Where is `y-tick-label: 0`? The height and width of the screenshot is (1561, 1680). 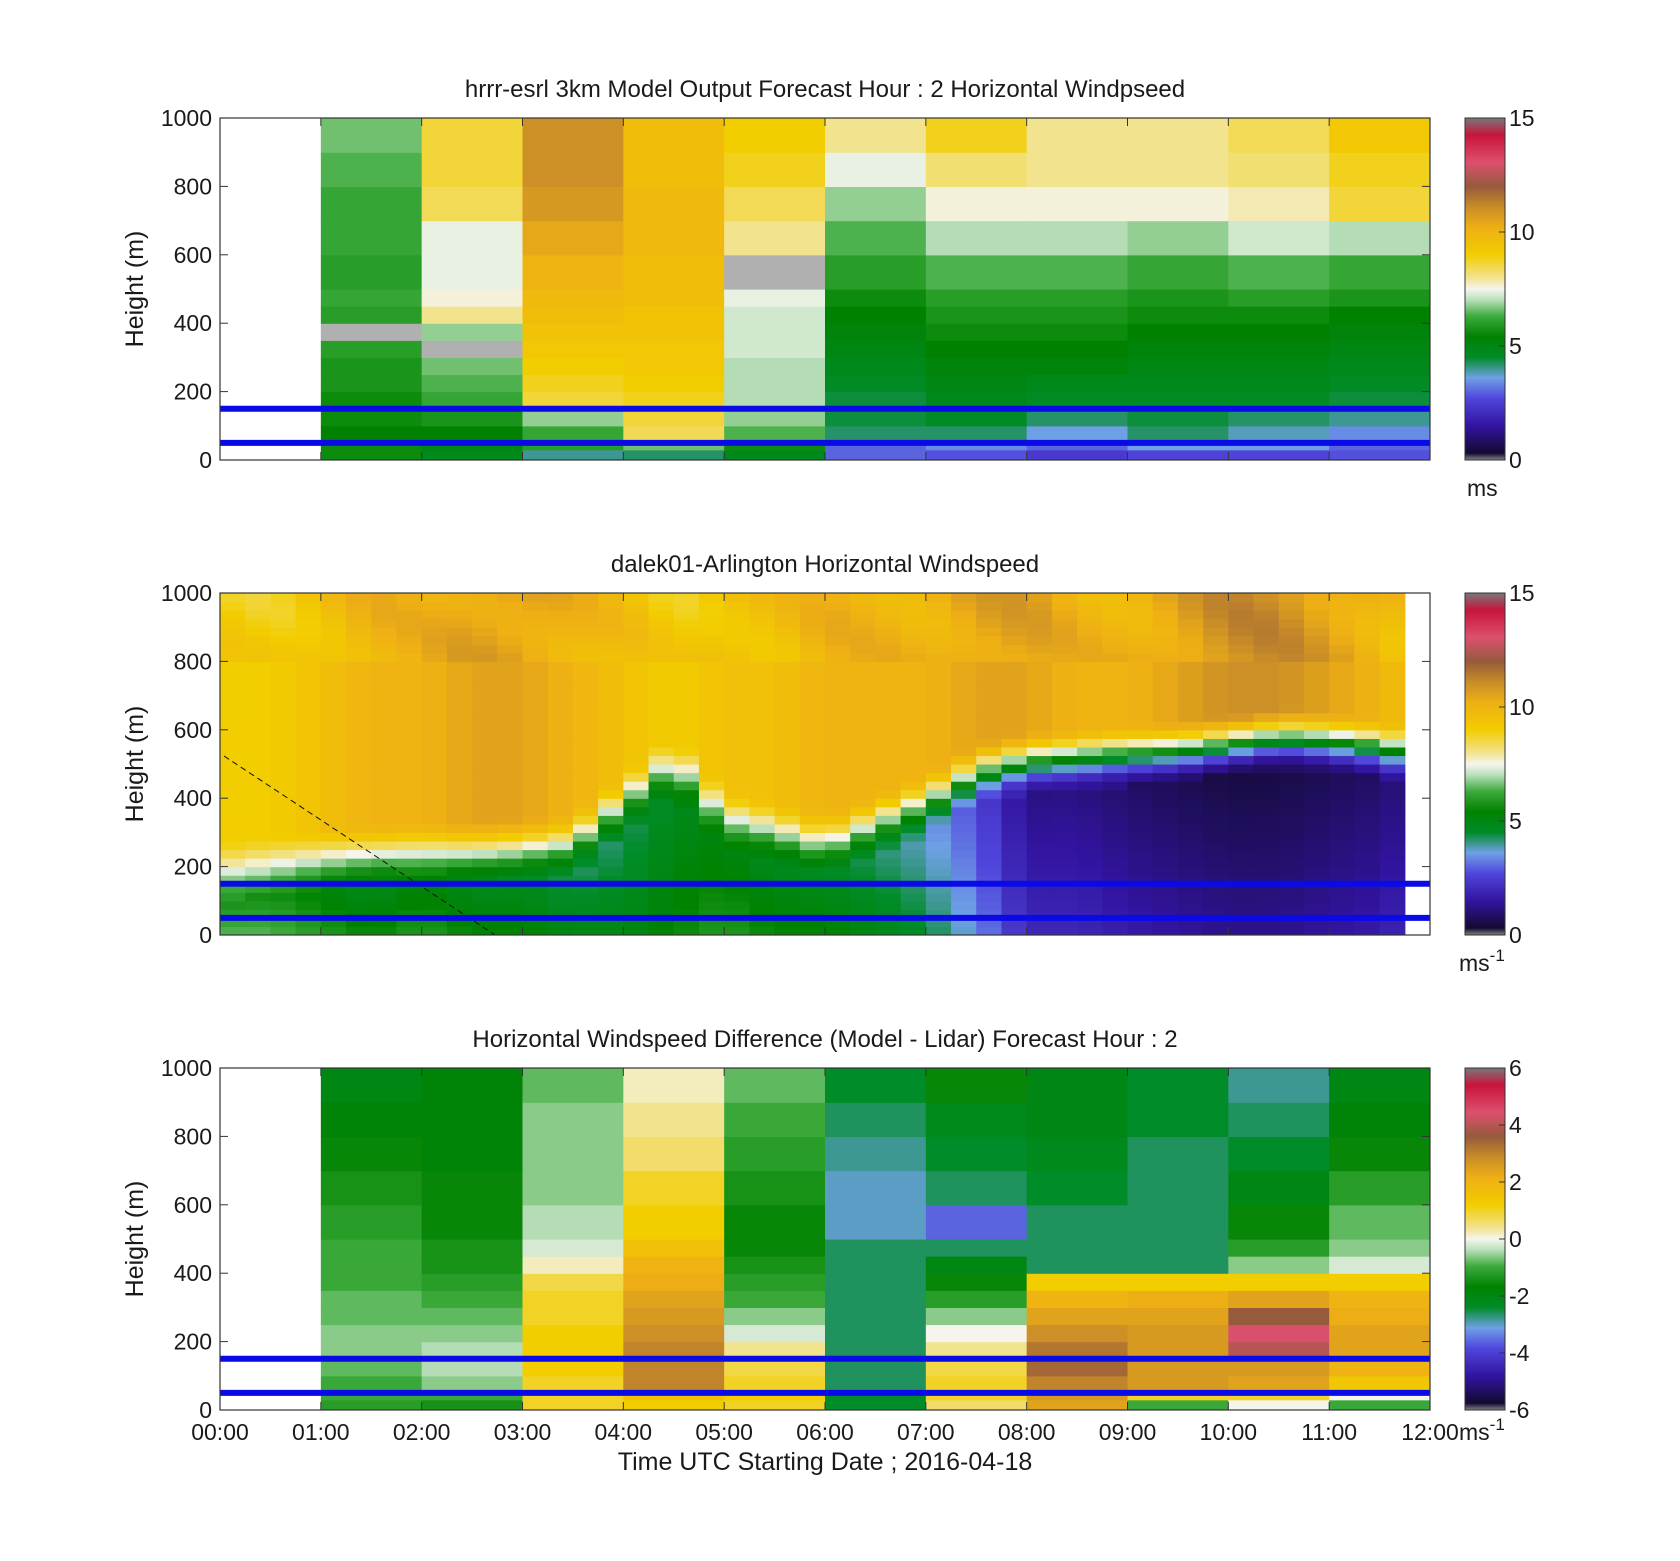 y-tick-label: 0 is located at coordinates (205, 935).